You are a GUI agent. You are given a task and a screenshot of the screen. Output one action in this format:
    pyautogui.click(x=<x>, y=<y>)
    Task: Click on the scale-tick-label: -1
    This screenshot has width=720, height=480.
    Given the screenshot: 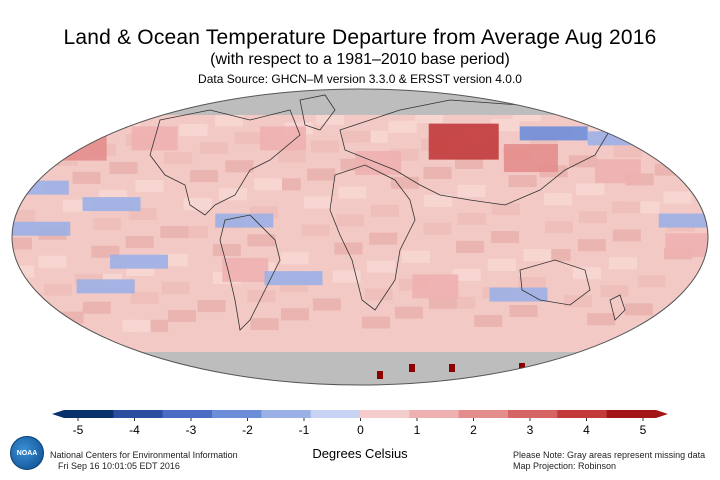 What is the action you would take?
    pyautogui.click(x=304, y=430)
    